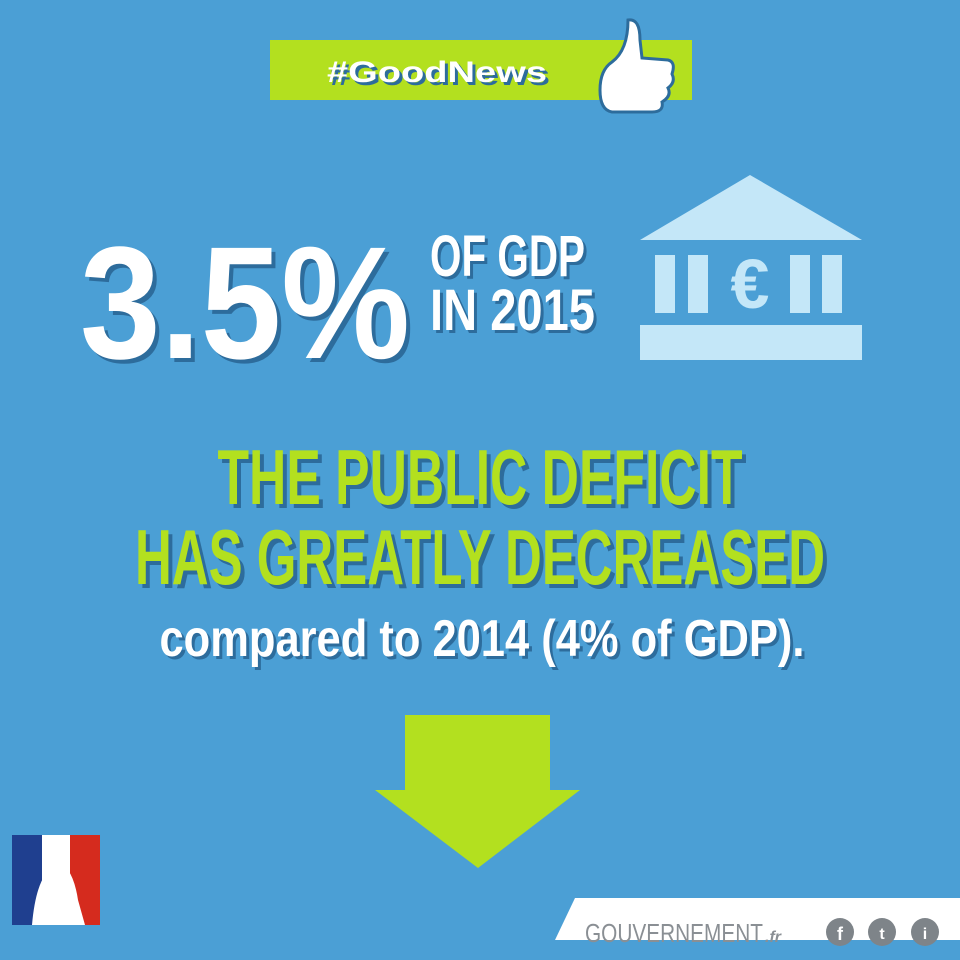  What do you see at coordinates (437, 72) in the screenshot?
I see `hashtag: #GoodNews` at bounding box center [437, 72].